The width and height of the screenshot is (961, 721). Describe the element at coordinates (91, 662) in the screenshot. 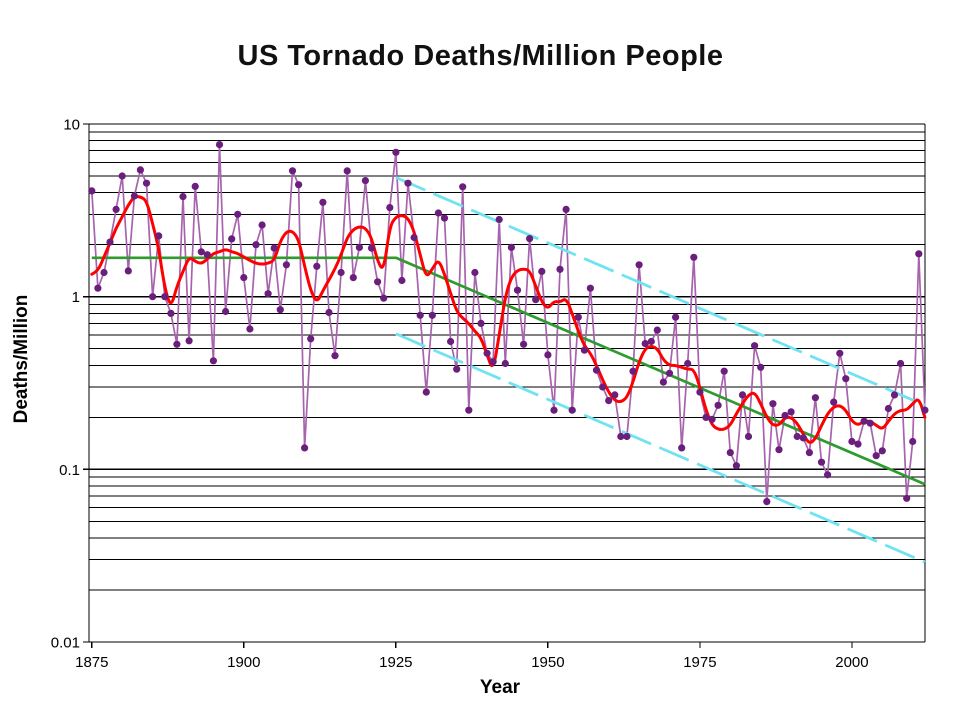

I see `x-tick-label: 1875` at that location.